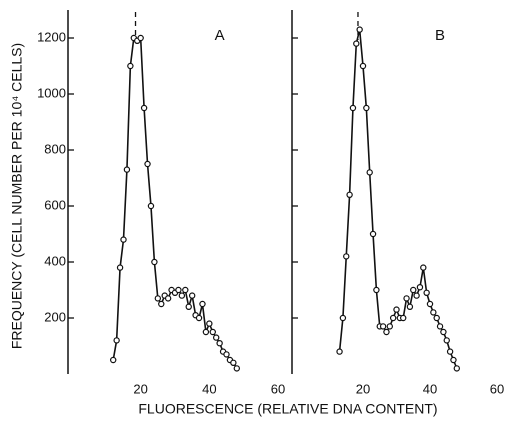 Image resolution: width=507 pixels, height=428 pixels. What do you see at coordinates (220, 35) in the screenshot?
I see `panel-label: A` at bounding box center [220, 35].